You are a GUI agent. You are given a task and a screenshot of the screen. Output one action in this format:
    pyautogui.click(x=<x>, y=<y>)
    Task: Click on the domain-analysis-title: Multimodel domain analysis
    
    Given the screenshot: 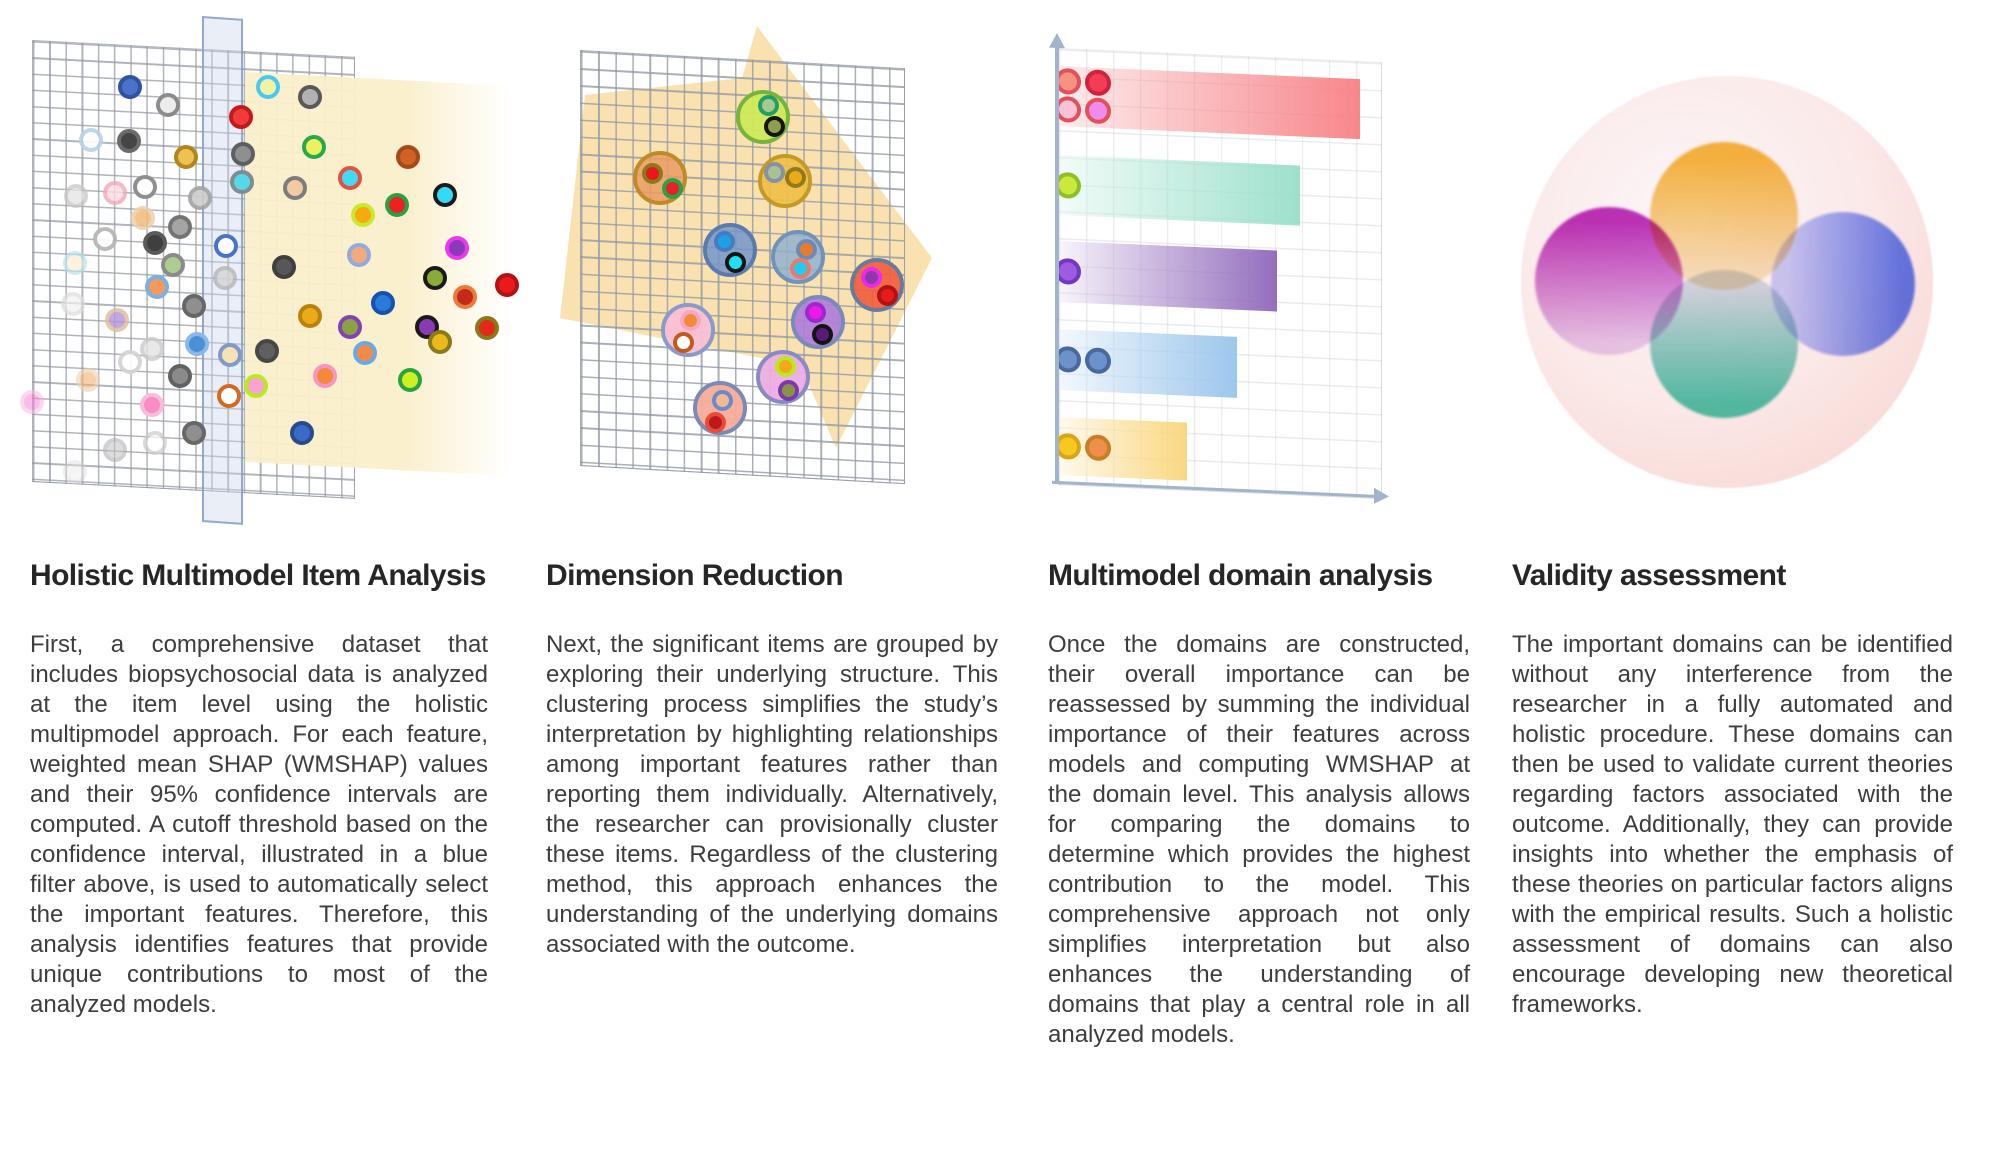 What is the action you would take?
    pyautogui.click(x=1240, y=575)
    